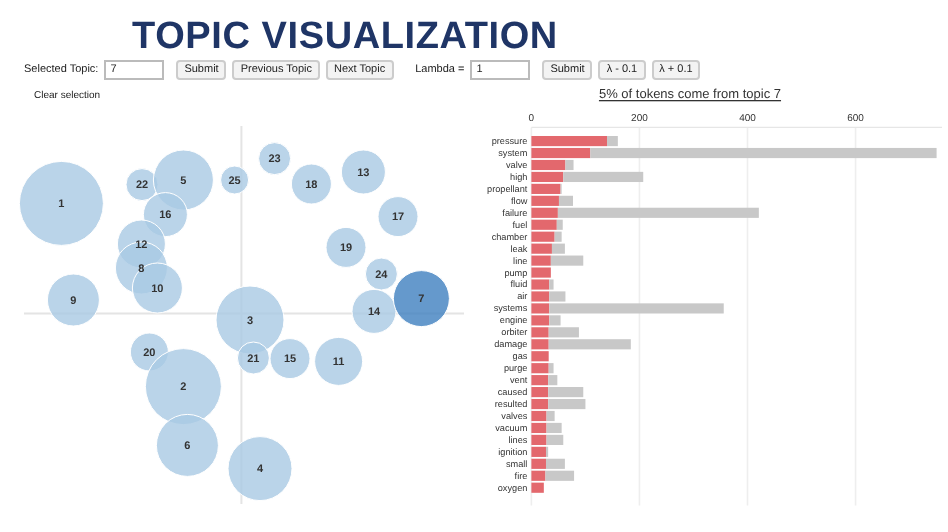 This screenshot has width=948, height=532. I want to click on text: TOPIC VISUALIZATION, so click(345, 38).